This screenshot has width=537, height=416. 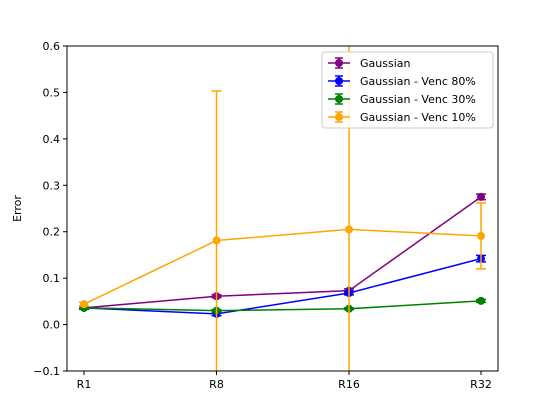 What do you see at coordinates (46, 371) in the screenshot?
I see `y-tick-label: −0.1` at bounding box center [46, 371].